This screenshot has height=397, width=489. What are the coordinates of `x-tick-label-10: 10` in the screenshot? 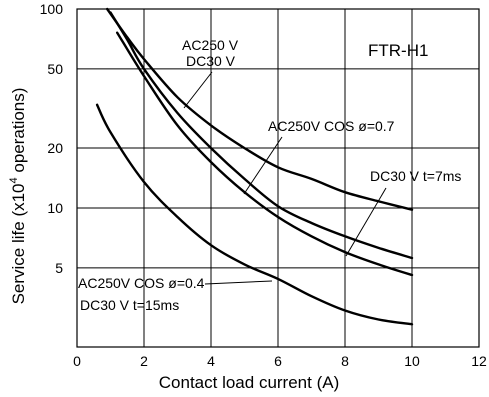 It's located at (412, 361).